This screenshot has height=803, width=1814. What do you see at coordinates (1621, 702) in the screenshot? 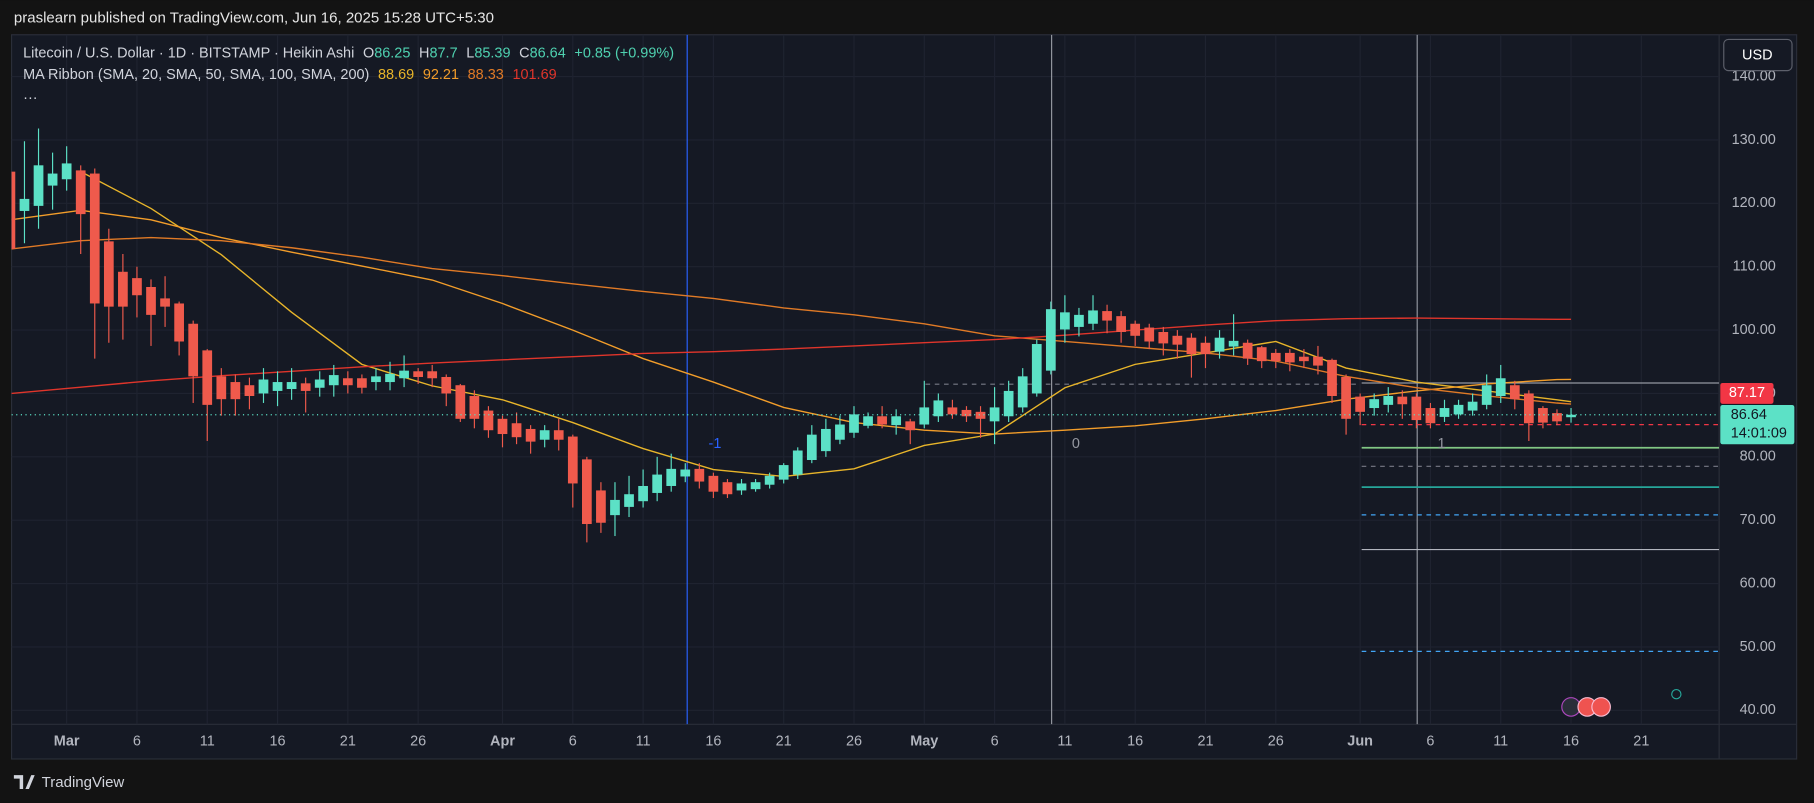
I see `event-icons` at bounding box center [1621, 702].